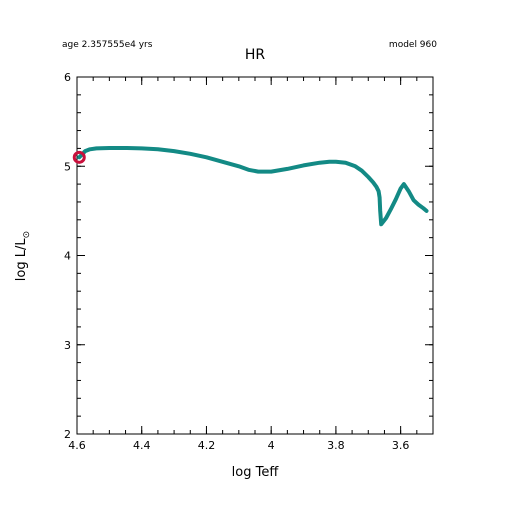 The width and height of the screenshot is (511, 511). I want to click on chart-title: HR, so click(255, 55).